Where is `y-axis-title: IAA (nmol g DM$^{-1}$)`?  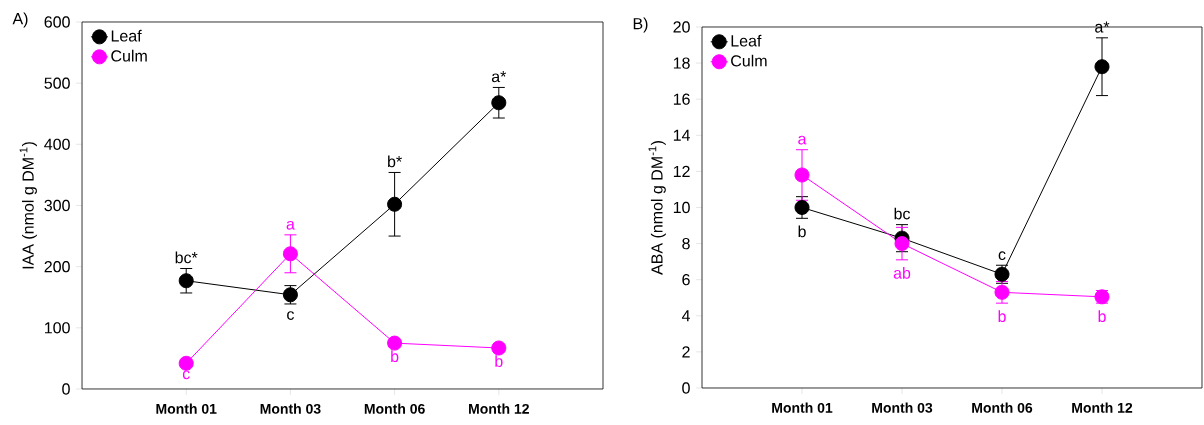 y-axis-title: IAA (nmol g DM$^{-1}$) is located at coordinates (28, 205).